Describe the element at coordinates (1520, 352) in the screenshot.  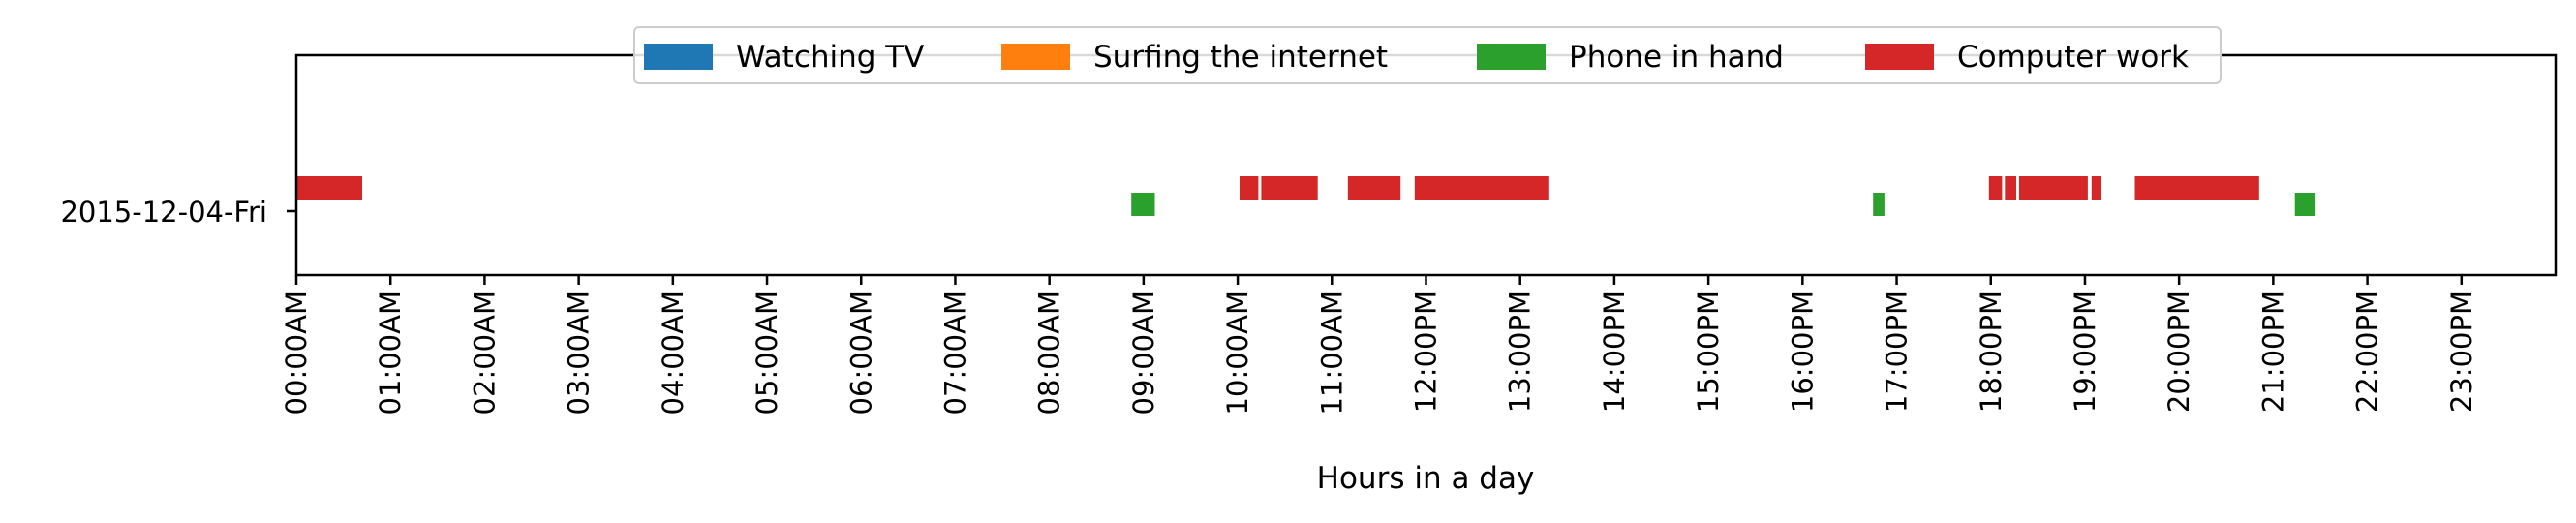
I see `x-tick-label: 13:00PM` at that location.